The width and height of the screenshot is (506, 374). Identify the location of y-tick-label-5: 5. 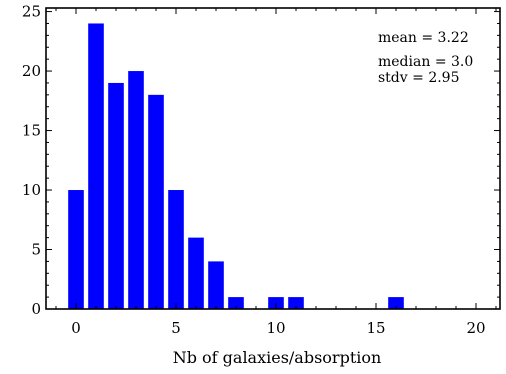
(36, 250).